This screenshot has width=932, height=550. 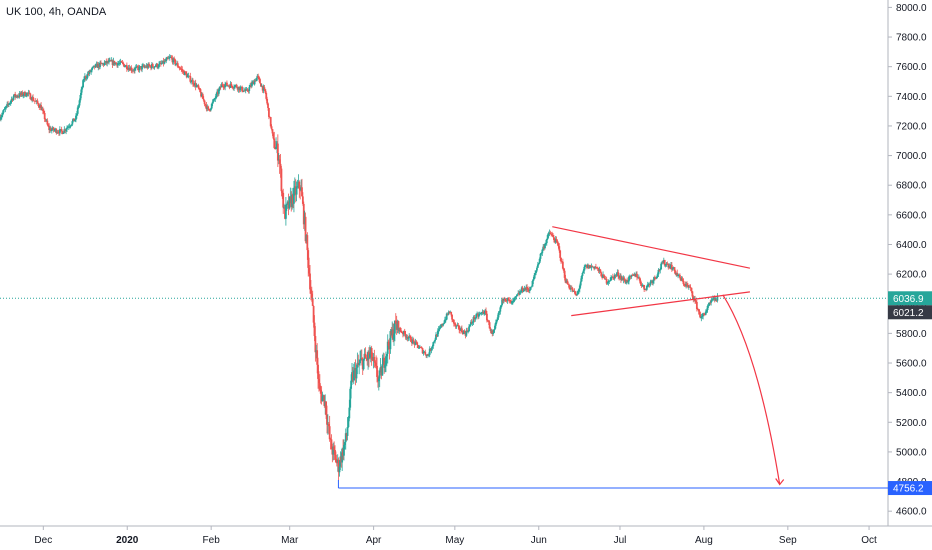 I want to click on projection-arrow-curve, so click(x=751, y=389).